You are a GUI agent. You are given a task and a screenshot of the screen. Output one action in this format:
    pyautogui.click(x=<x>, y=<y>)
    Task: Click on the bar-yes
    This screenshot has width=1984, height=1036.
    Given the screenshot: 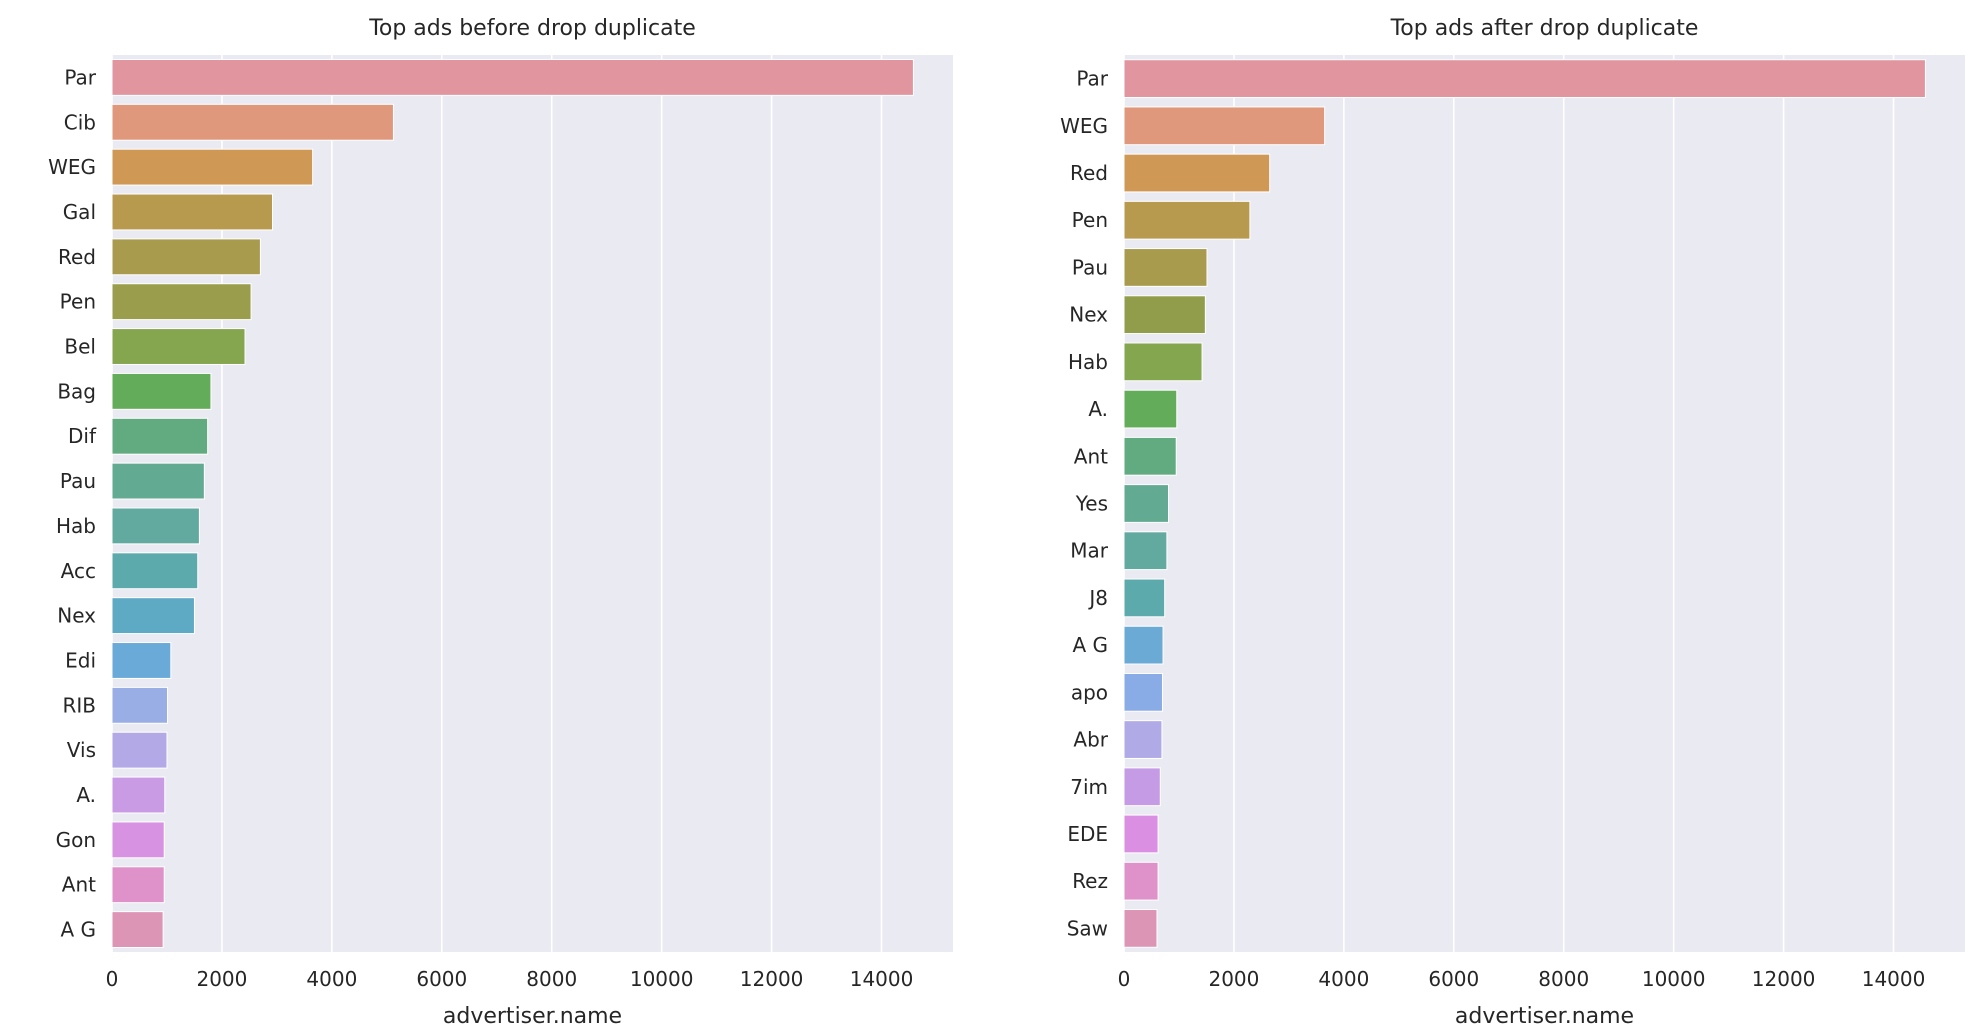 What is the action you would take?
    pyautogui.click(x=1146, y=503)
    